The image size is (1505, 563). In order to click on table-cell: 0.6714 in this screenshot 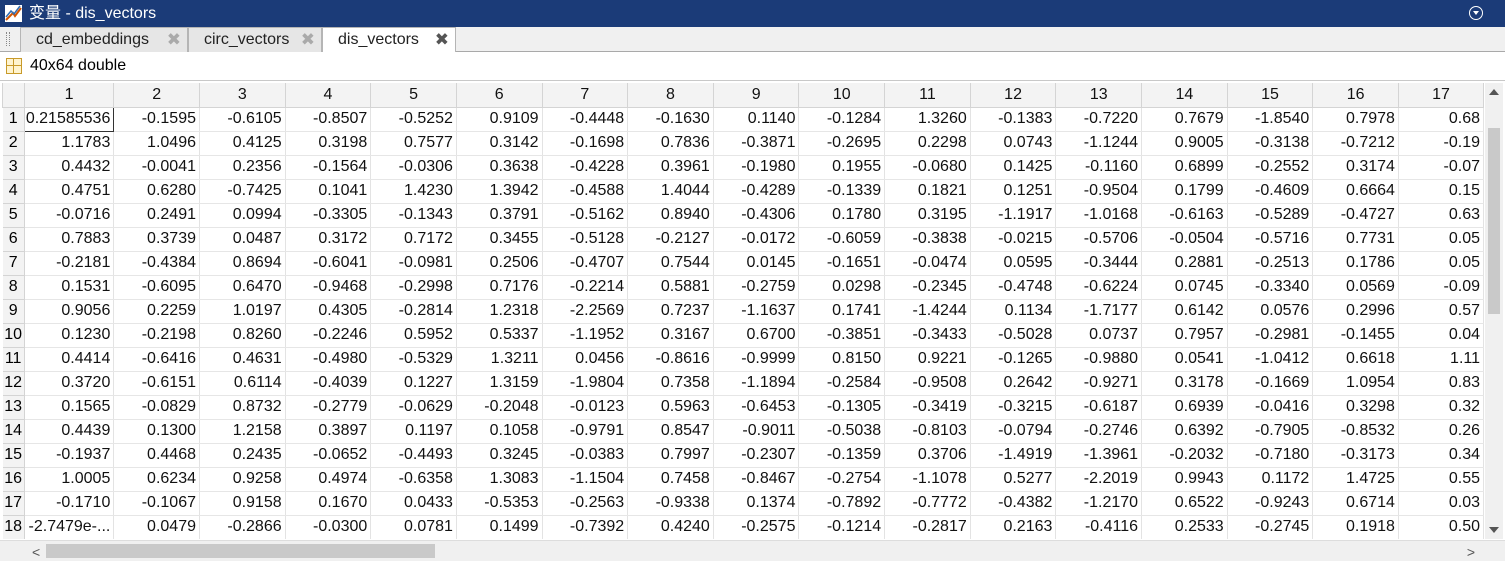, I will do `click(1355, 503)`.